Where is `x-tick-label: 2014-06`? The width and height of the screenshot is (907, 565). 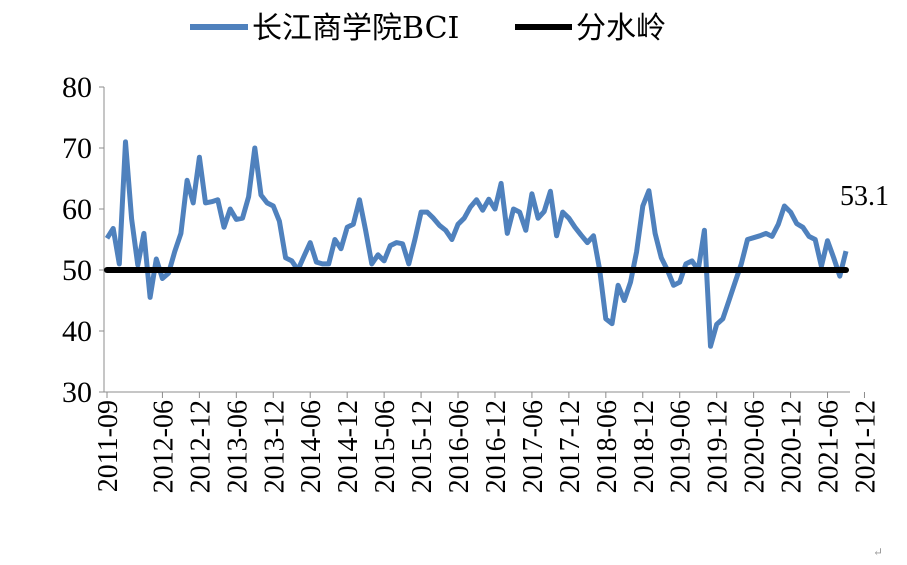
x-tick-label: 2014-06 is located at coordinates (311, 446).